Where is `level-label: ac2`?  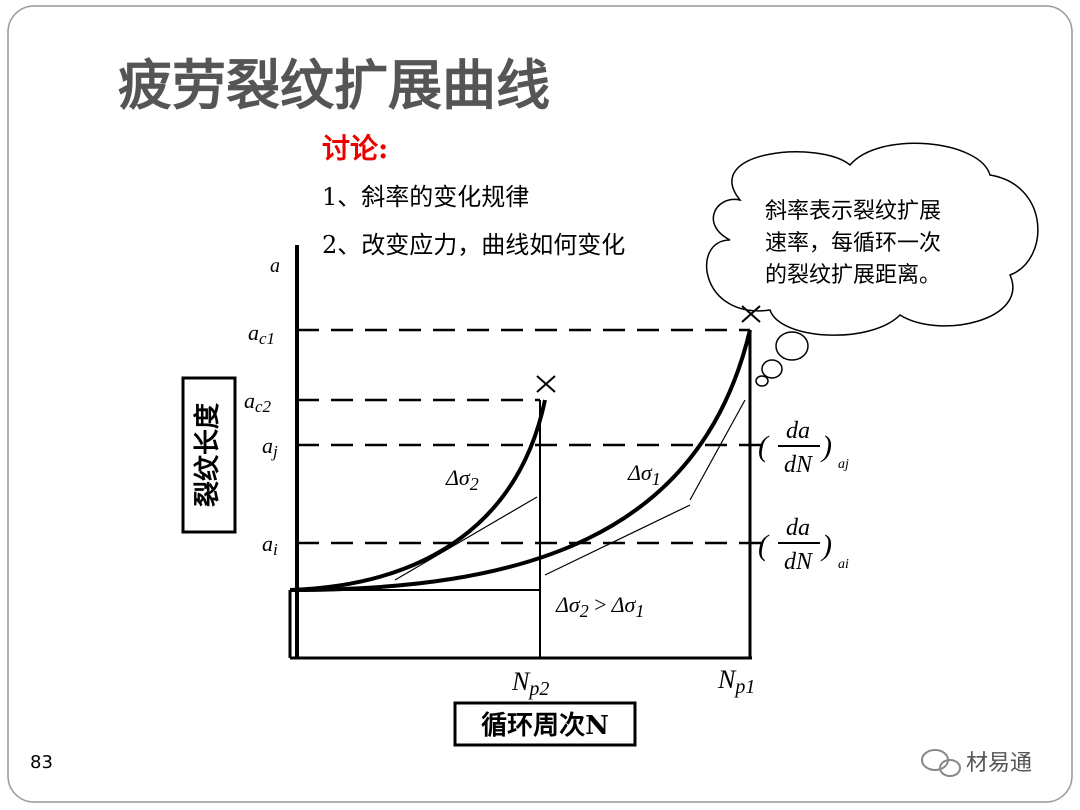 level-label: ac2 is located at coordinates (258, 402).